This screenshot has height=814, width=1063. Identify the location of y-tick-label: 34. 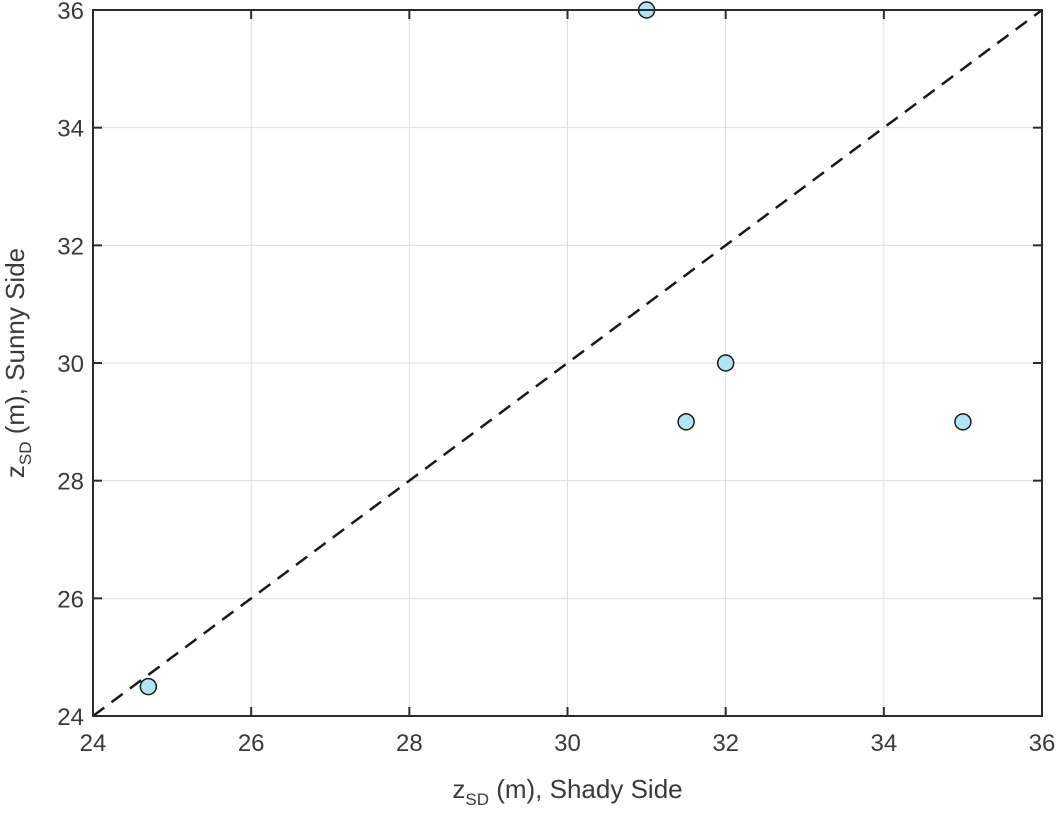
(70, 129).